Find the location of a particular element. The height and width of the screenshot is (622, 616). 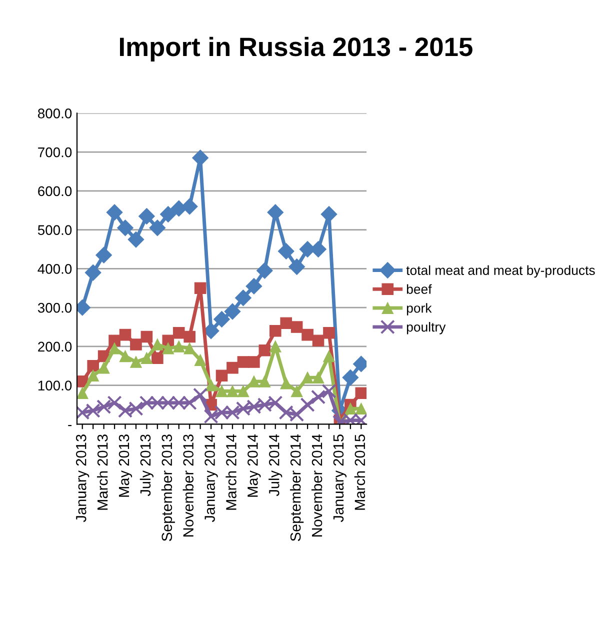

y-tick-label: 200.0 is located at coordinates (55, 347).